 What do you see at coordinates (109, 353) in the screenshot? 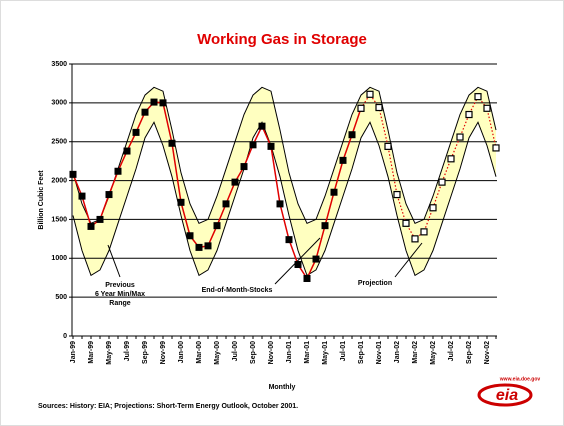
I see `x-tick-label: May-99` at bounding box center [109, 353].